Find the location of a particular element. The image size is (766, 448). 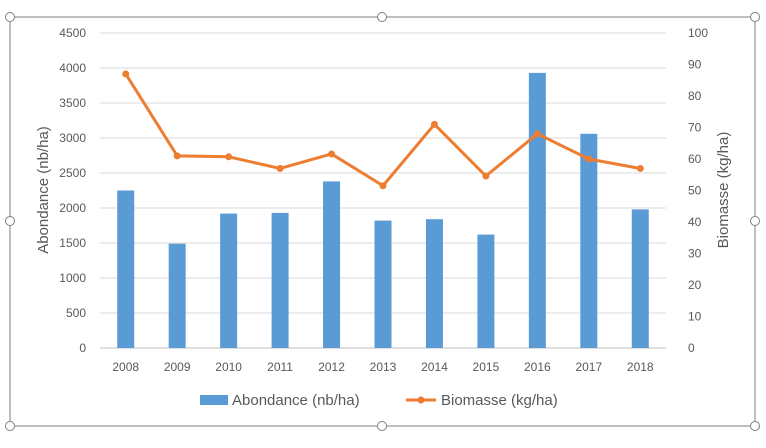

legend-label-abondance: Abondance (nb/ha) is located at coordinates (296, 400).